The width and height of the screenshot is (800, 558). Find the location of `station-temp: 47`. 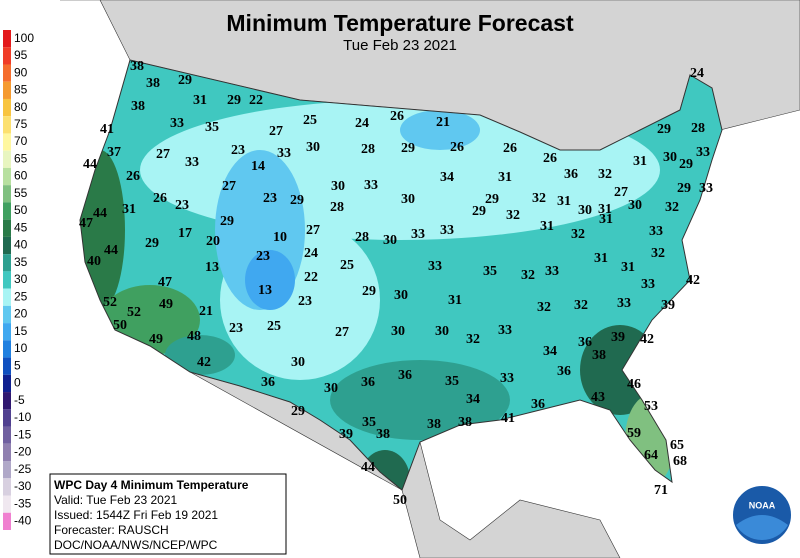

station-temp: 47 is located at coordinates (165, 282).